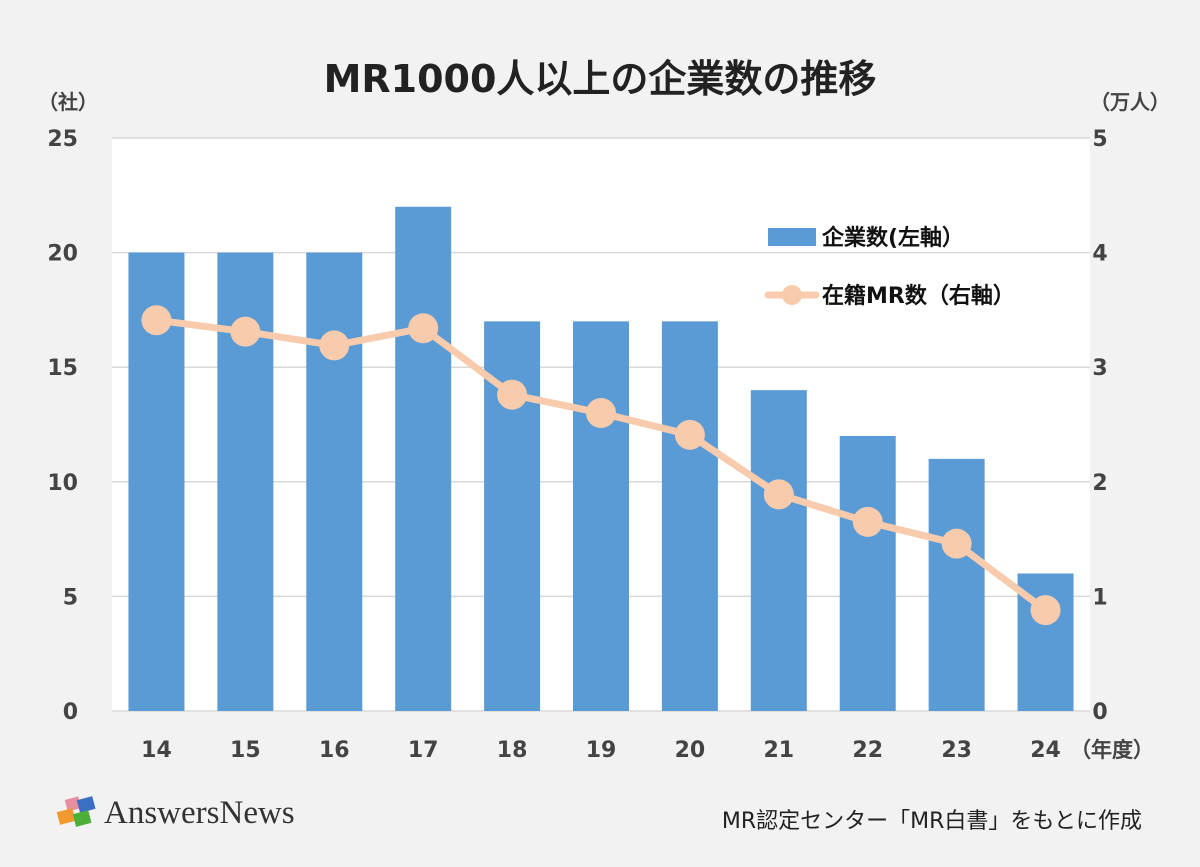  Describe the element at coordinates (792, 295) in the screenshot. I see `legend-line-marker` at that location.